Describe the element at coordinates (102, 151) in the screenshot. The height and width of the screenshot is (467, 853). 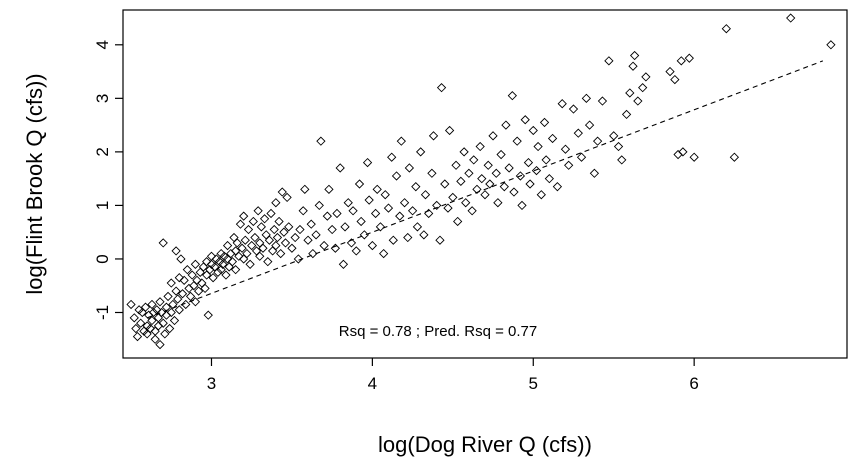
I see `y-tick-label: 2` at that location.